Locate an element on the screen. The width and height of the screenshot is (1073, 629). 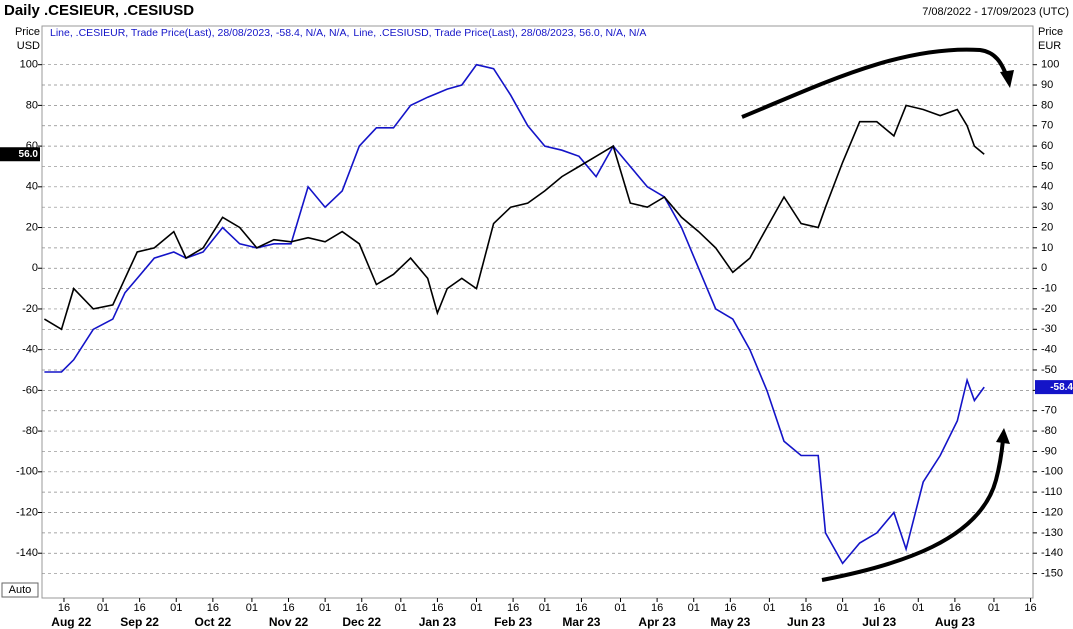
y2-tick-label: 60 is located at coordinates (1047, 146).